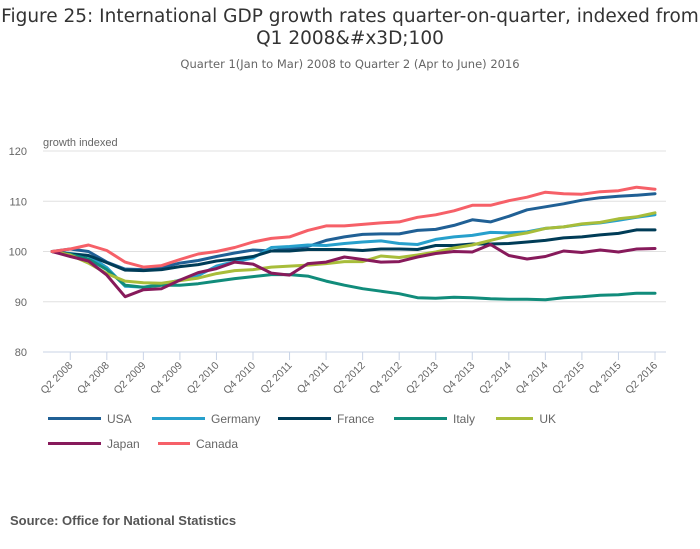  I want to click on x-tick-label: Q4 2012, so click(385, 378).